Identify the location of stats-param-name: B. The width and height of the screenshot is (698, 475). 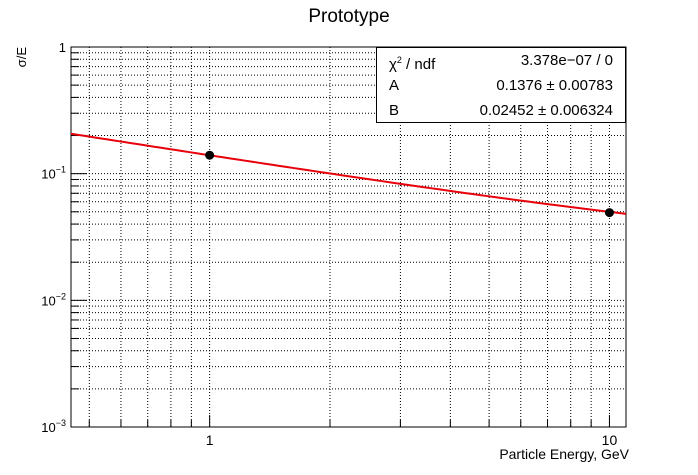
(394, 110).